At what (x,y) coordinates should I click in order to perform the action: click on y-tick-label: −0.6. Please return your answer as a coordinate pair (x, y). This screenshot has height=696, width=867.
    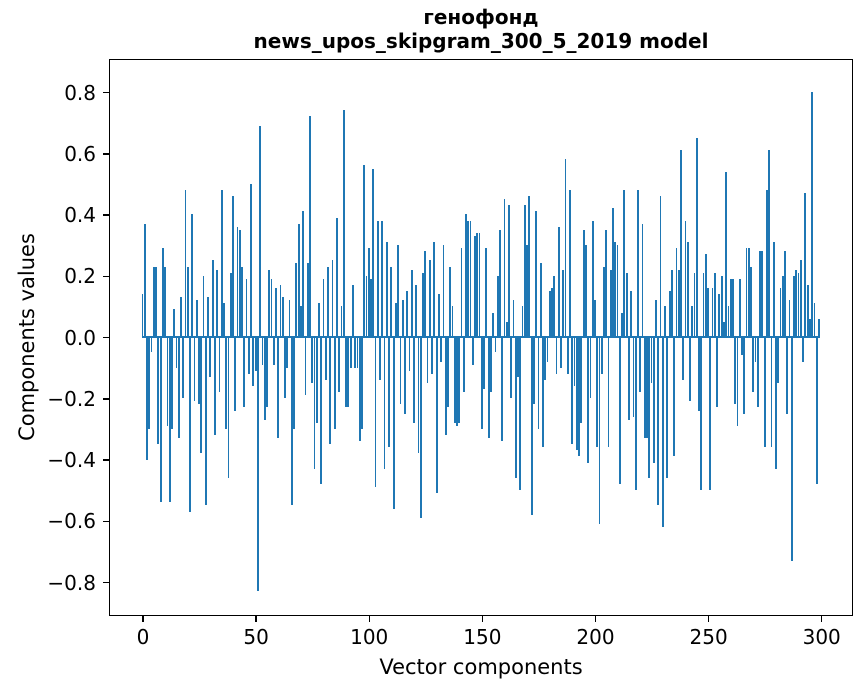
    Looking at the image, I should click on (71, 521).